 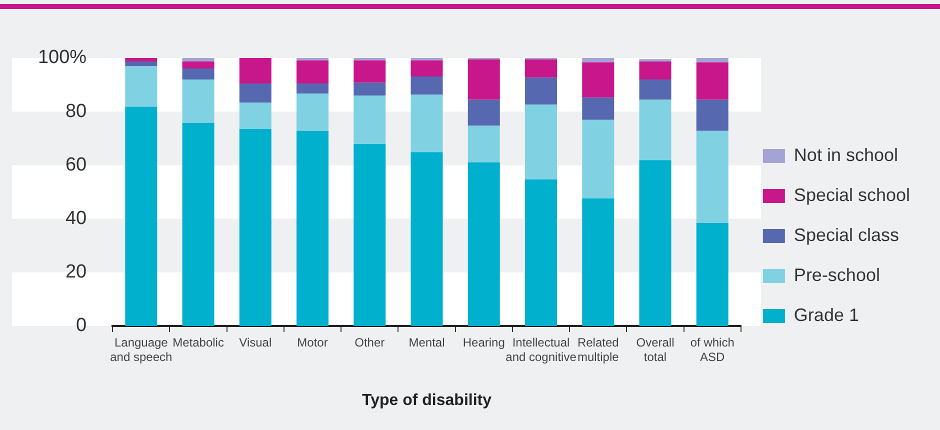 What do you see at coordinates (76, 165) in the screenshot?
I see `y-tick-label: 60` at bounding box center [76, 165].